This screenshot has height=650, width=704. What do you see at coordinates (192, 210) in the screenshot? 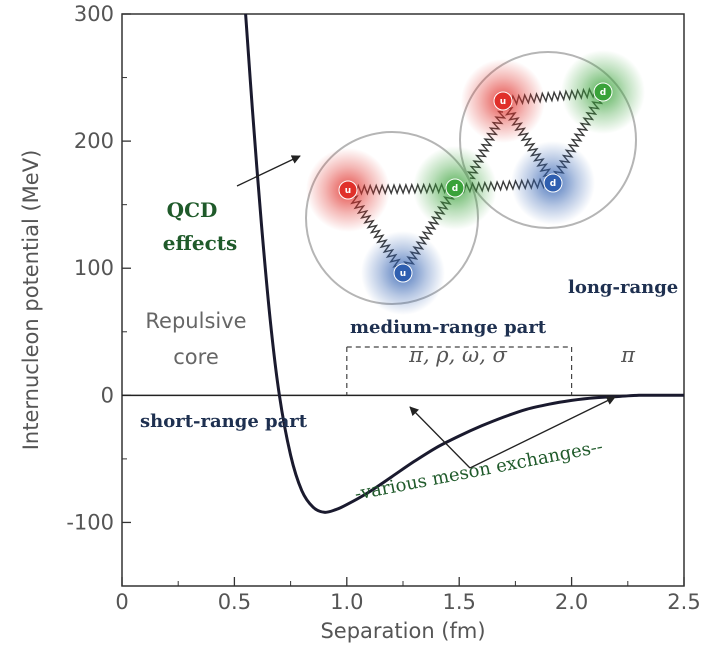
I see `qcd-label: QCD` at bounding box center [192, 210].